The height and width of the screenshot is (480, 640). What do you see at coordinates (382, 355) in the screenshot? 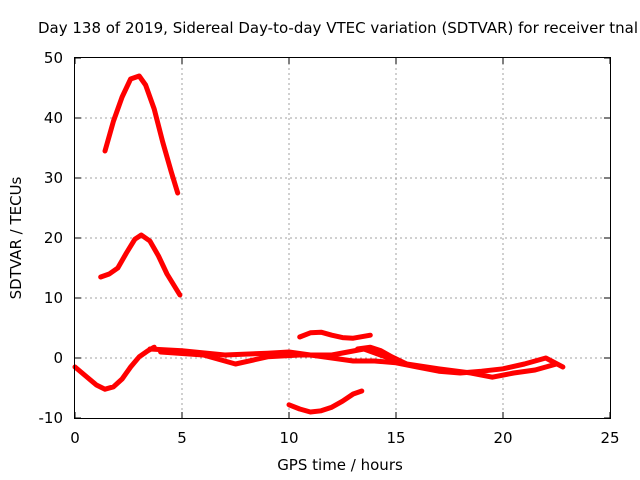
I see `series-line-arc-14h` at bounding box center [382, 355].